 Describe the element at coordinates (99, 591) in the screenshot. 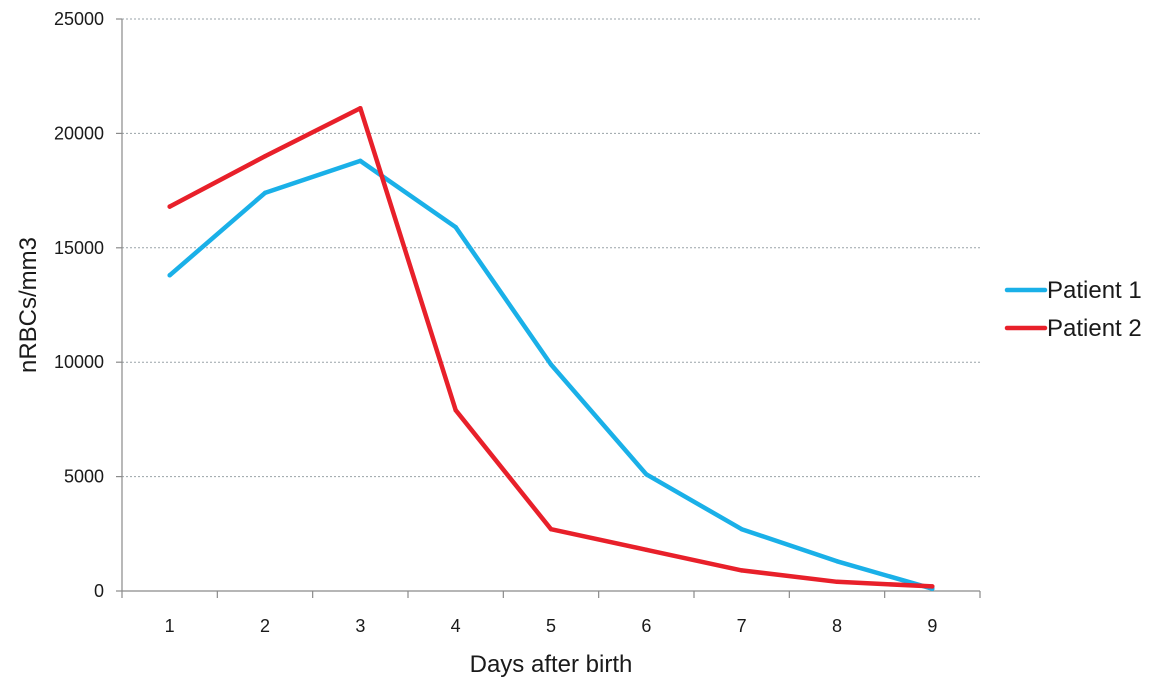

I see `y-tick-label: 0` at that location.